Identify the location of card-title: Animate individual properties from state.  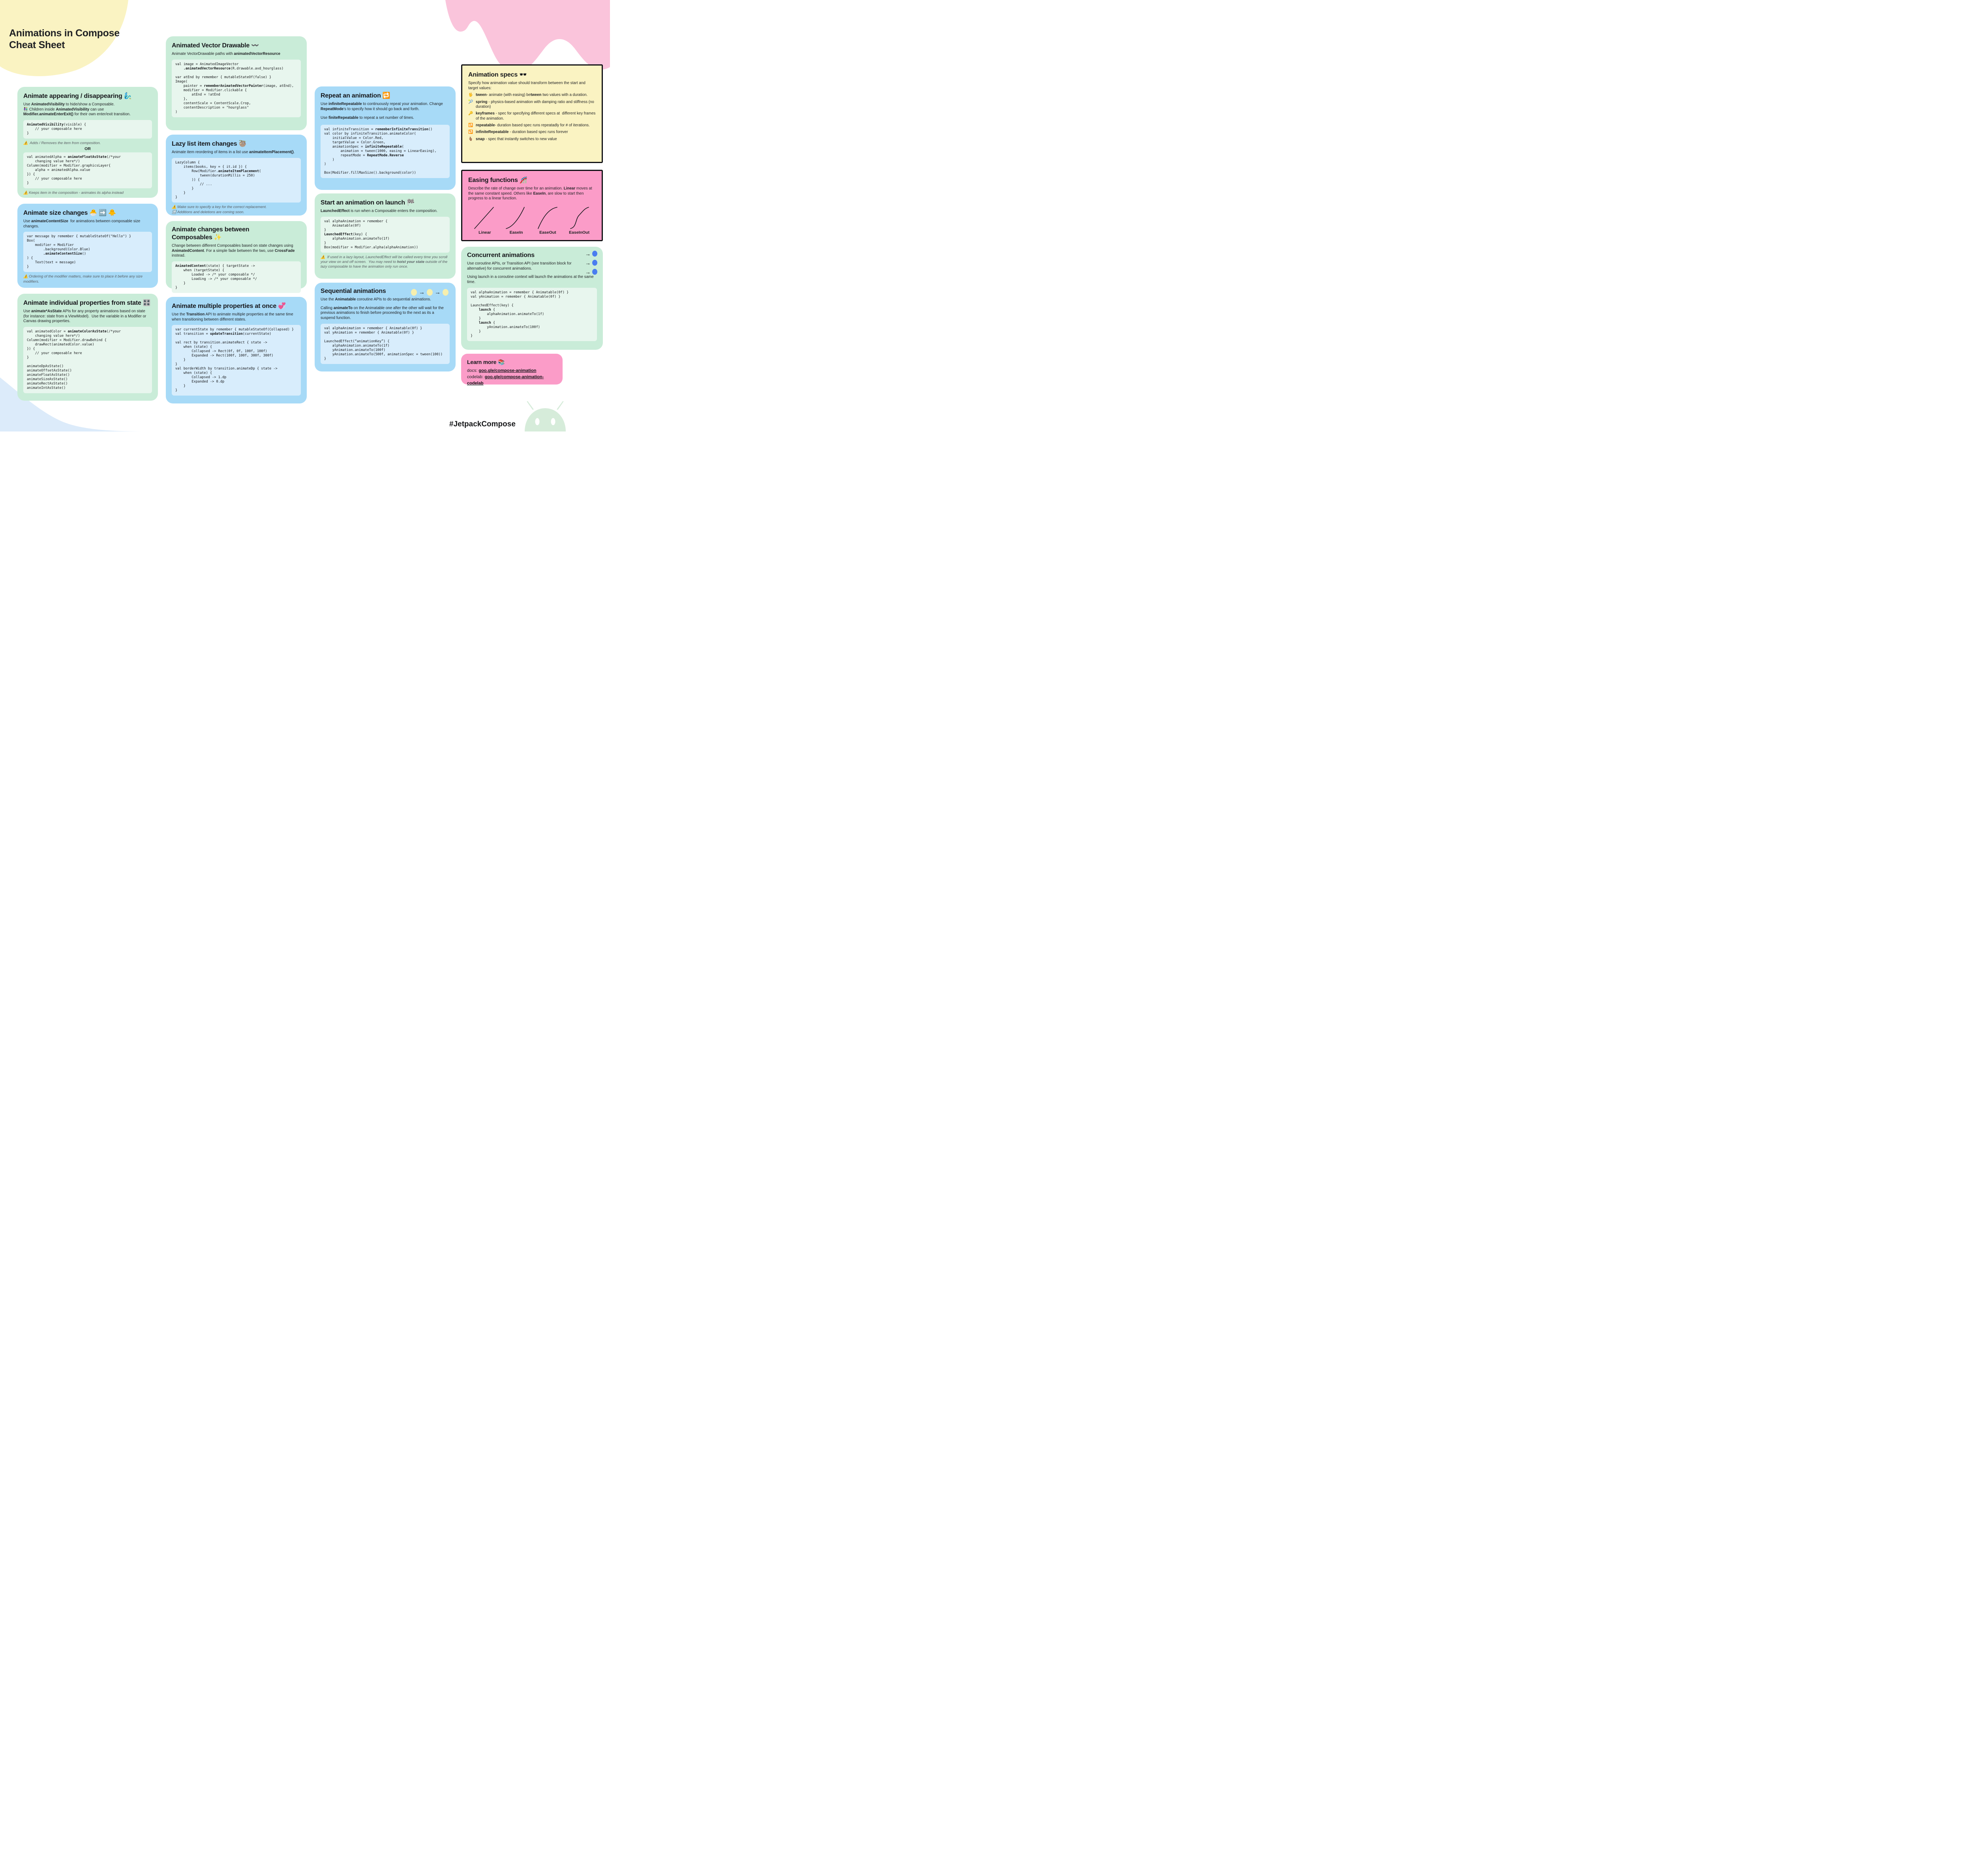
(82, 303).